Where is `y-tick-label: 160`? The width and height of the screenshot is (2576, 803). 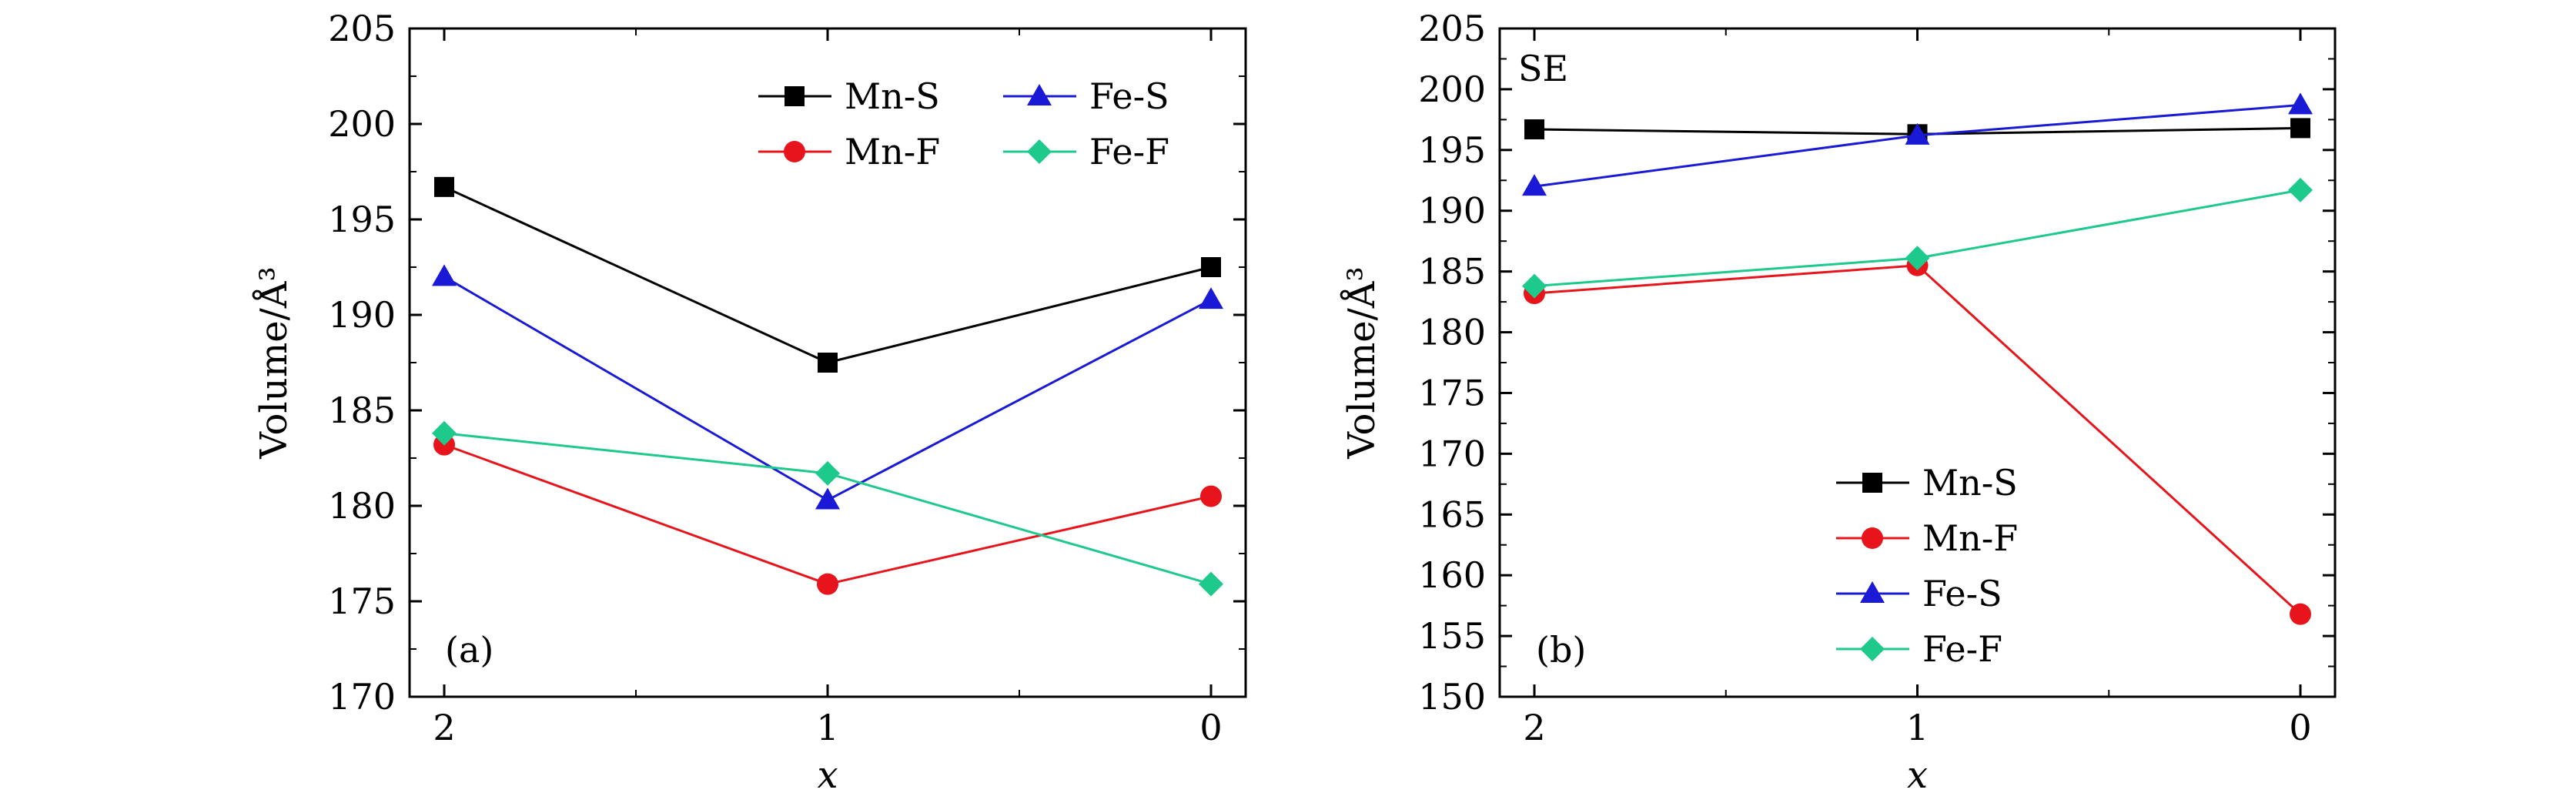
y-tick-label: 160 is located at coordinates (1452, 575).